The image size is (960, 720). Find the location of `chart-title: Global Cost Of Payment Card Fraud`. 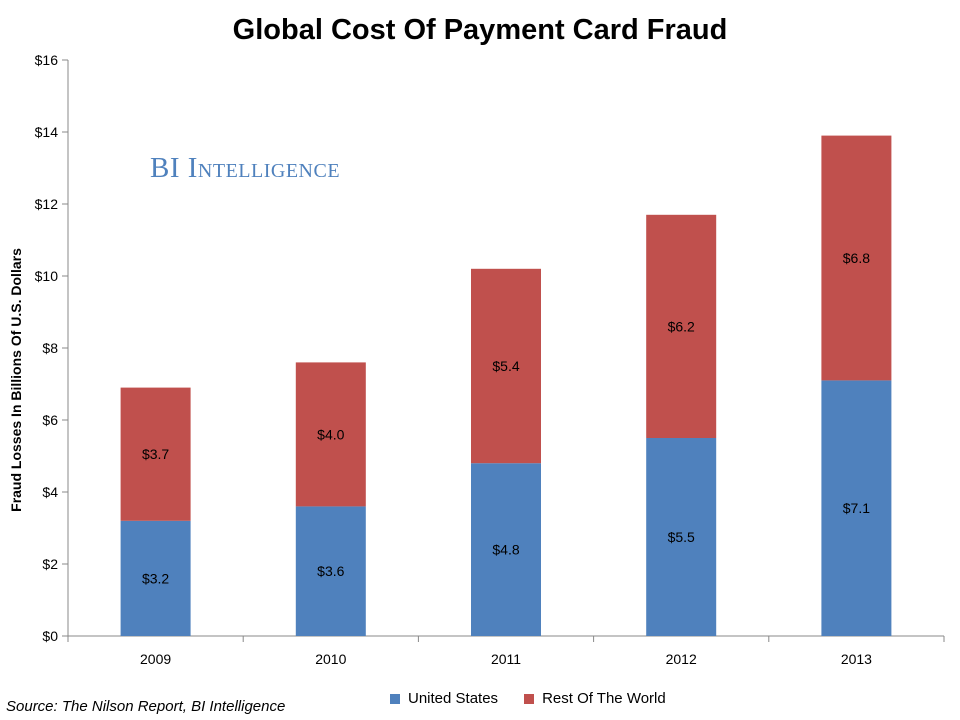

chart-title: Global Cost Of Payment Card Fraud is located at coordinates (480, 30).